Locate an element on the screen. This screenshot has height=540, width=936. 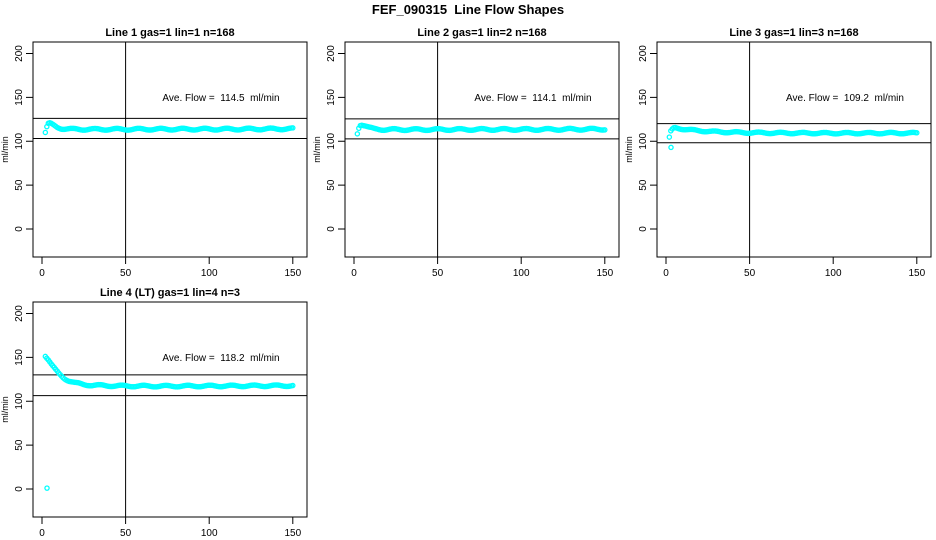
panel-title: Line 2 gas=1 lin=2 n=168 is located at coordinates (481, 33).